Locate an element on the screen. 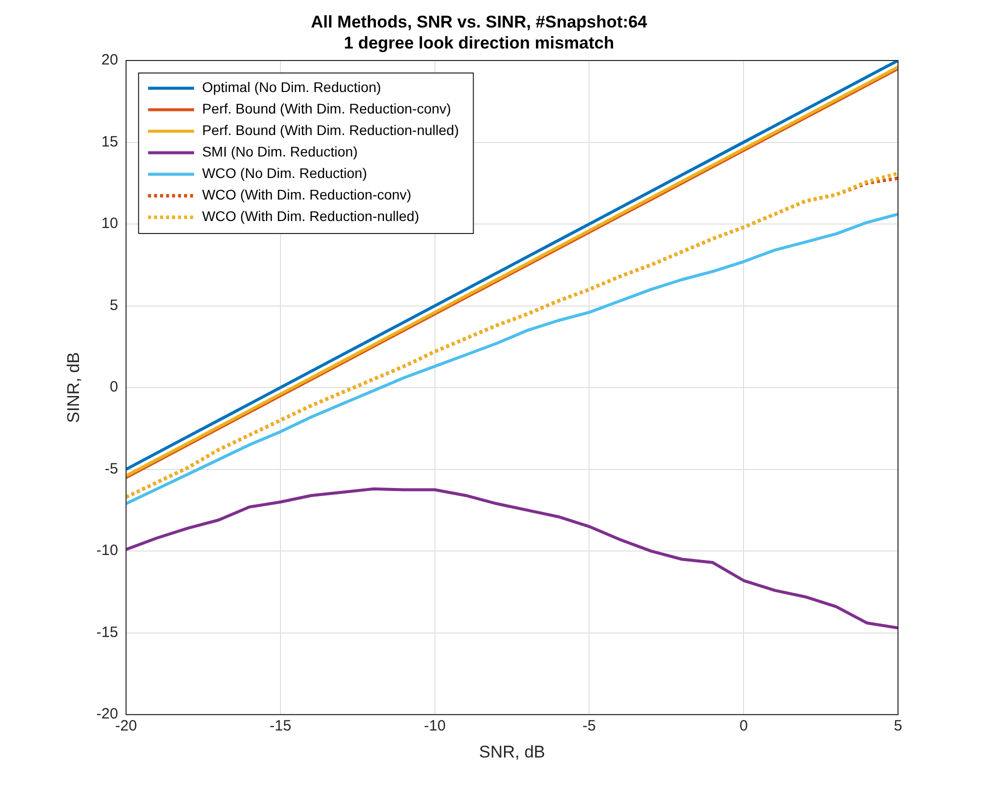 This screenshot has height=791, width=990. y-tick-label: 5 is located at coordinates (114, 305).